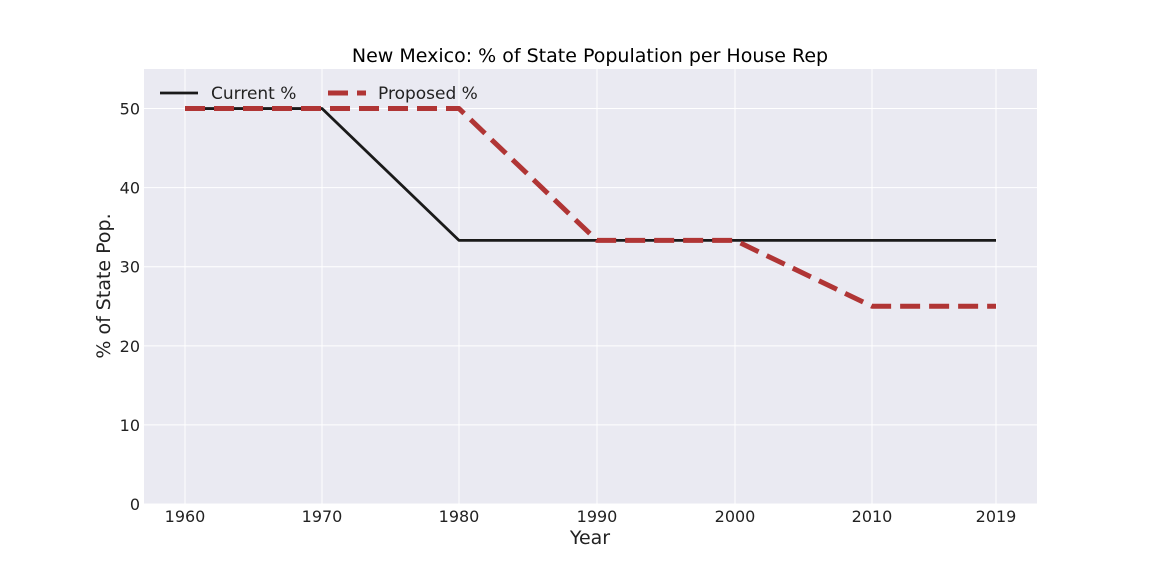 Image resolution: width=1152 pixels, height=576 pixels. Describe the element at coordinates (130, 346) in the screenshot. I see `y-tick-label: 20` at that location.